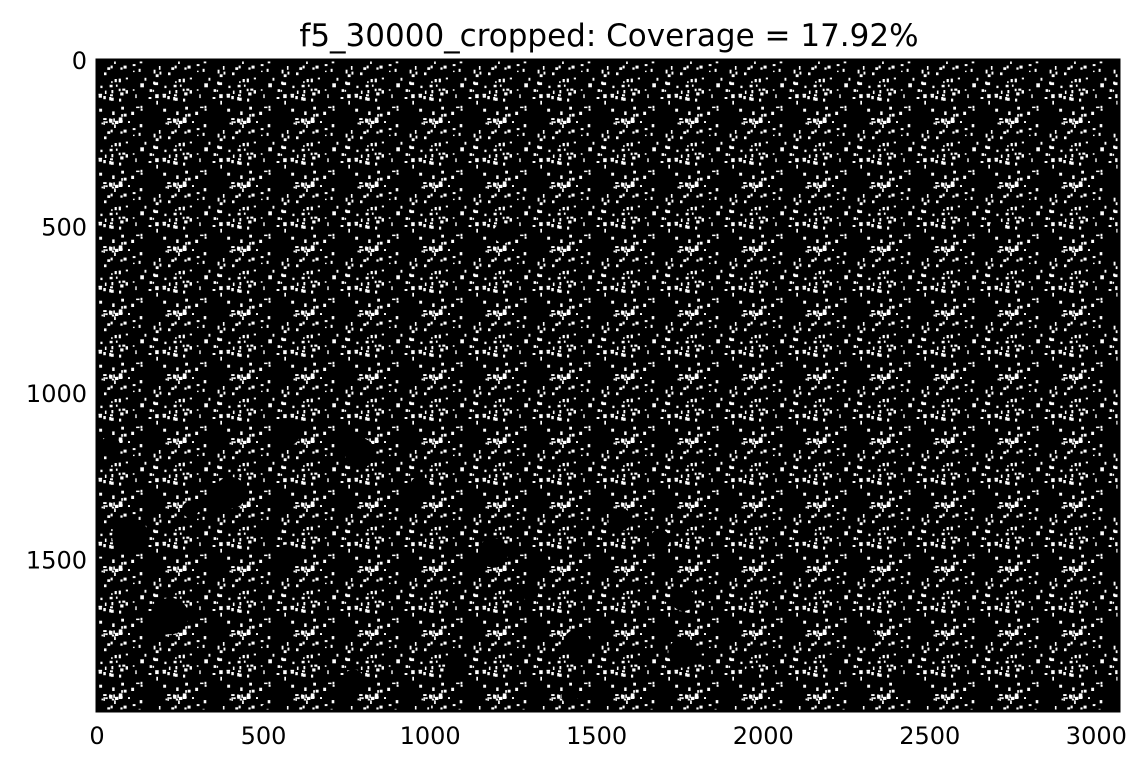 The height and width of the screenshot is (770, 1148). I want to click on y-tick-label: 500, so click(64, 227).